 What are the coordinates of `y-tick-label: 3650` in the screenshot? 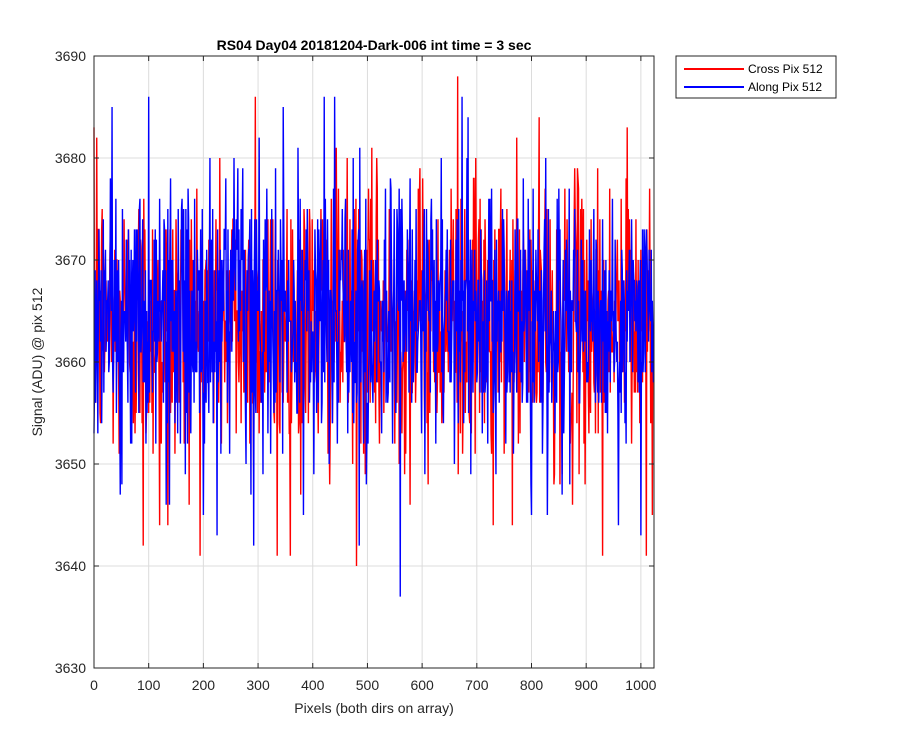 It's located at (70, 464).